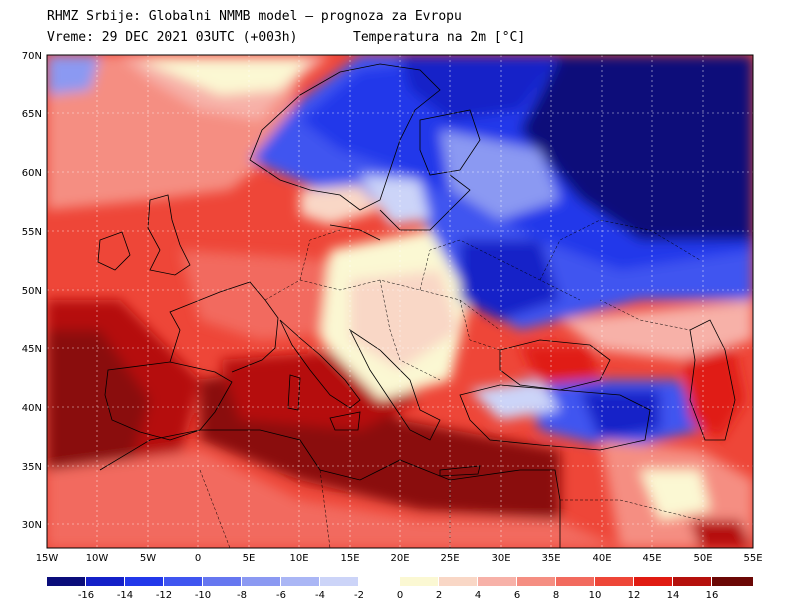  Describe the element at coordinates (172, 37) in the screenshot. I see `forecast-run-time: Vreme: 29 DEC 2021 03UTC (+003h)` at that location.